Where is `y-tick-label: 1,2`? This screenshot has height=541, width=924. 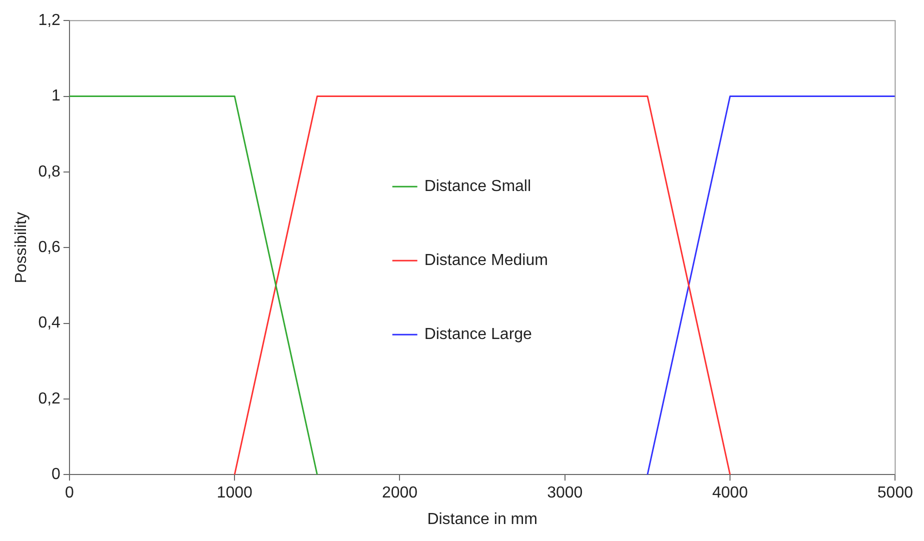 y-tick-label: 1,2 is located at coordinates (49, 21).